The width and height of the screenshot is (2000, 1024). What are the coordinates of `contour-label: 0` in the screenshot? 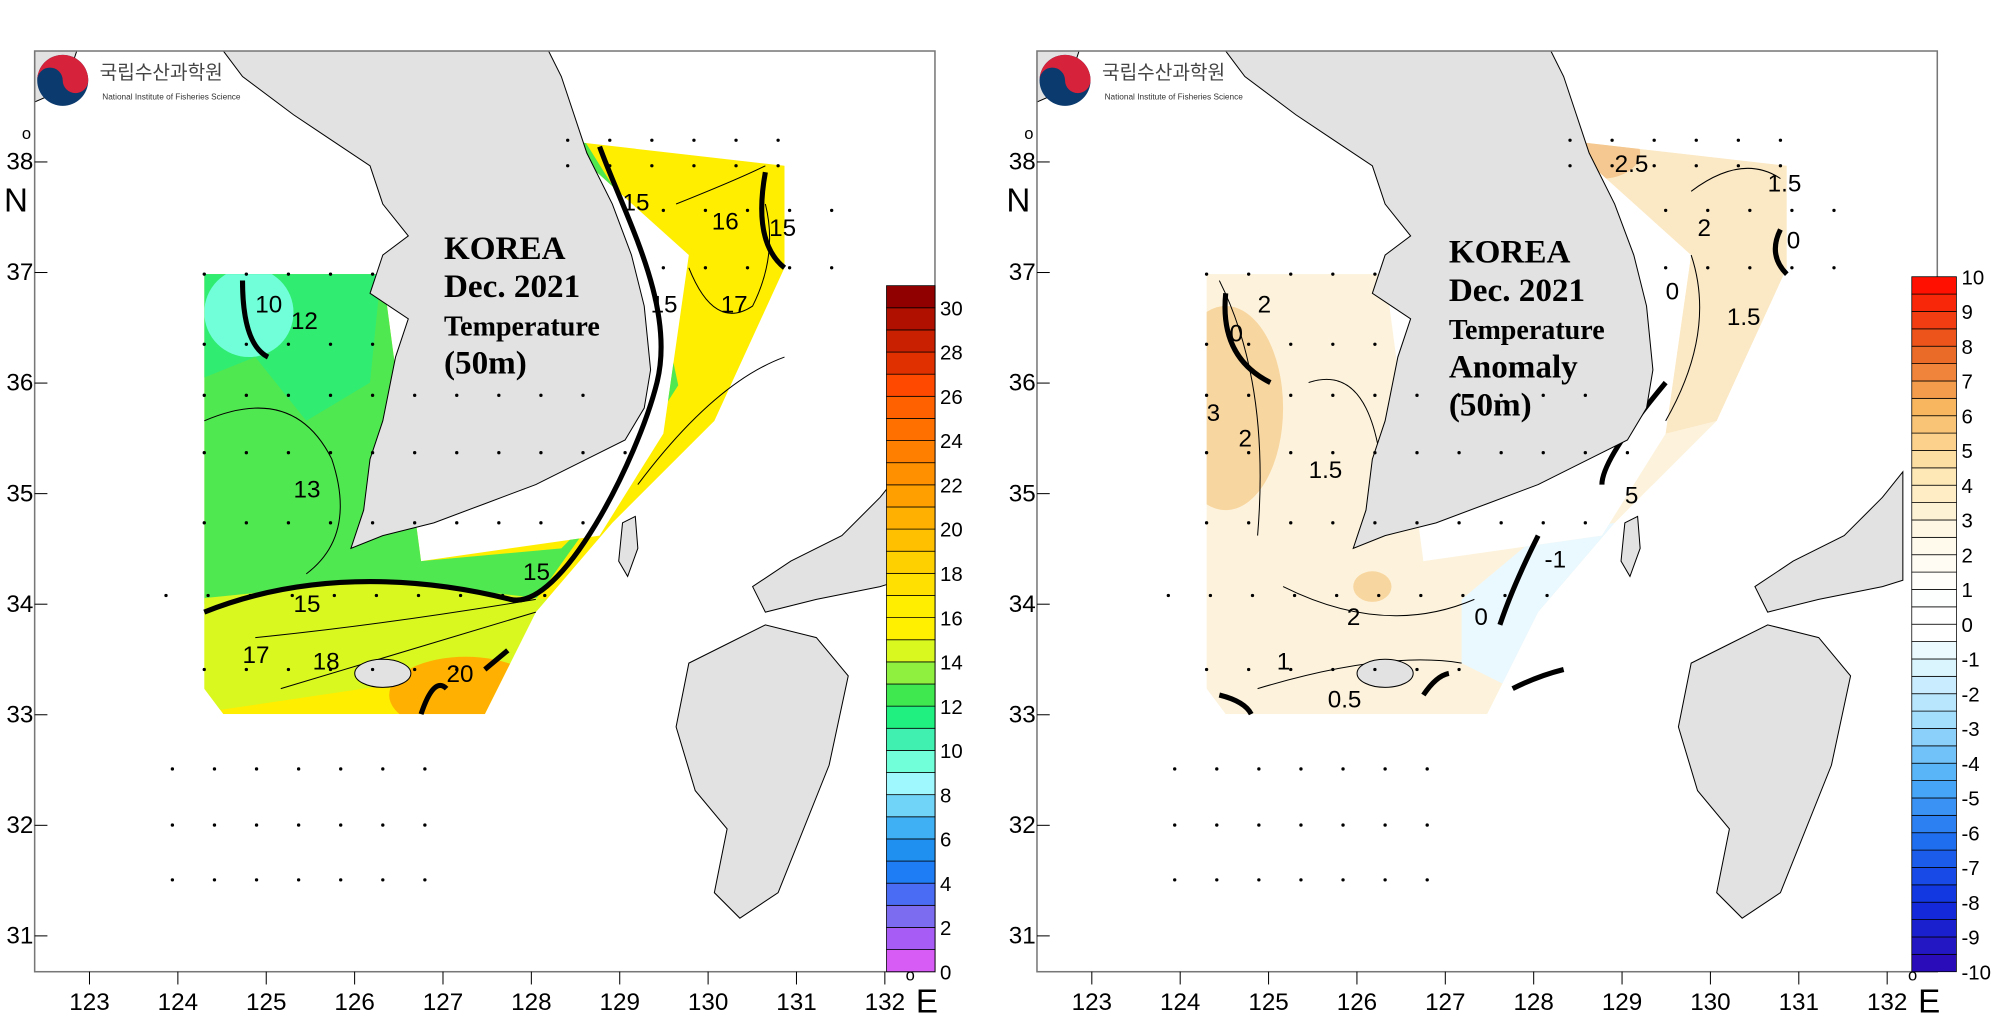 It's located at (1480, 617).